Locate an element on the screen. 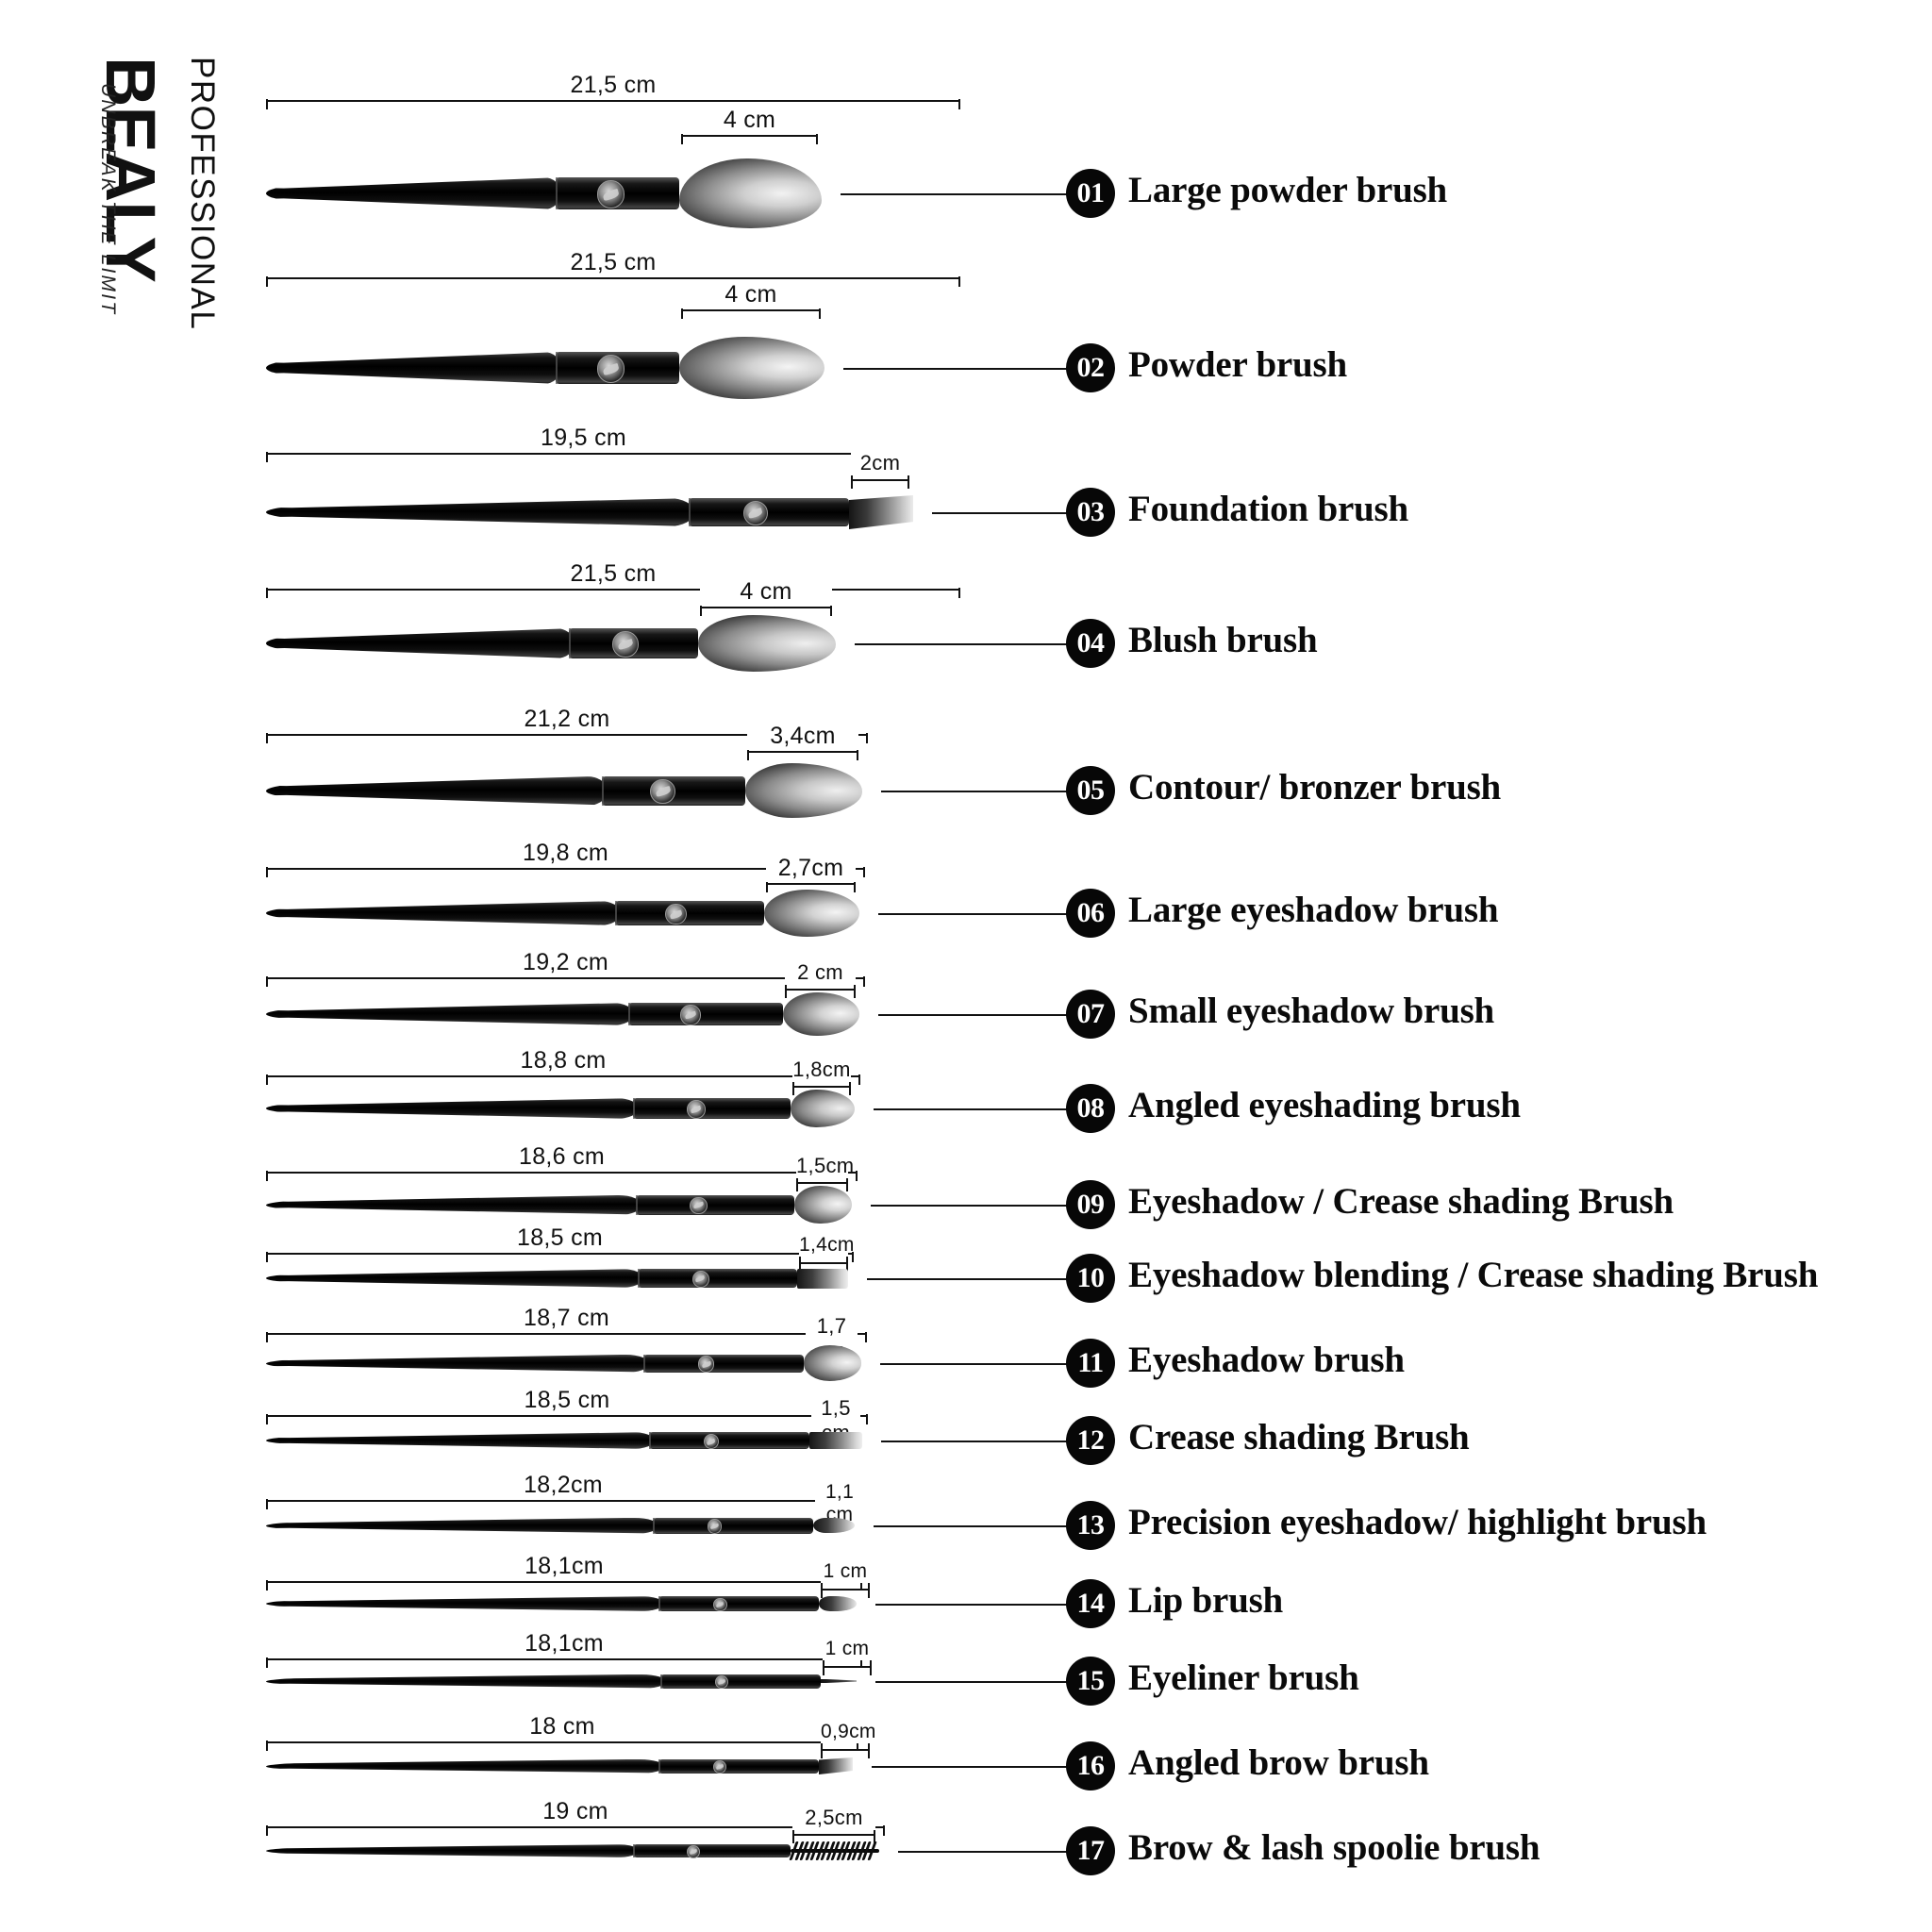  item-number-badge: 07 is located at coordinates (1091, 1015).